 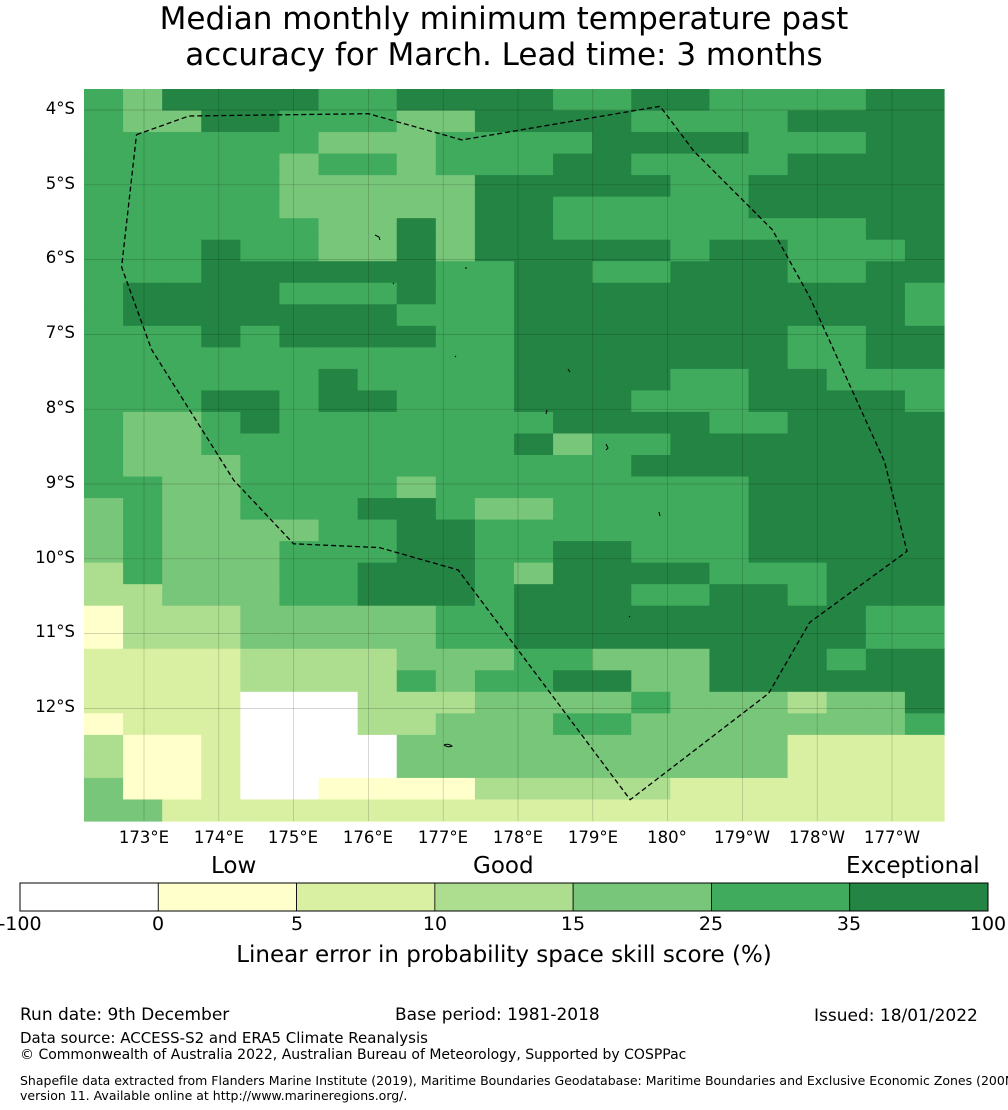 What do you see at coordinates (573, 924) in the screenshot?
I see `colorbar-tick-label: 15` at bounding box center [573, 924].